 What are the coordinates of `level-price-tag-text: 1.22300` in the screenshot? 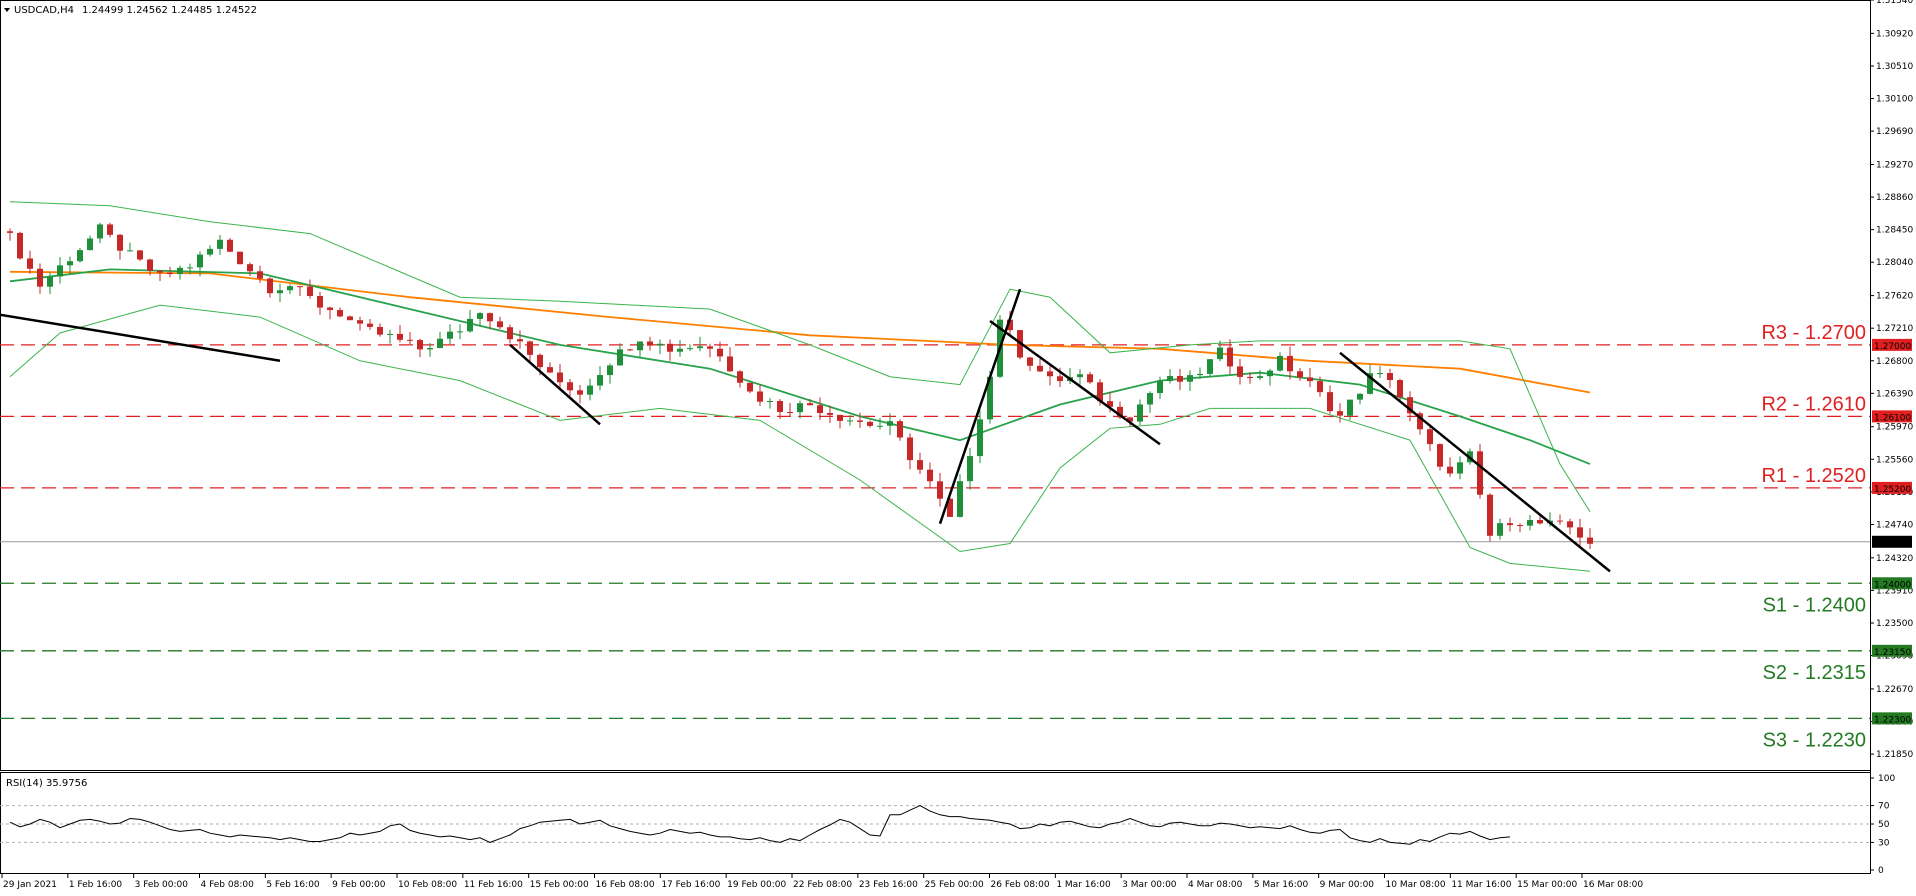 It's located at (1892, 720).